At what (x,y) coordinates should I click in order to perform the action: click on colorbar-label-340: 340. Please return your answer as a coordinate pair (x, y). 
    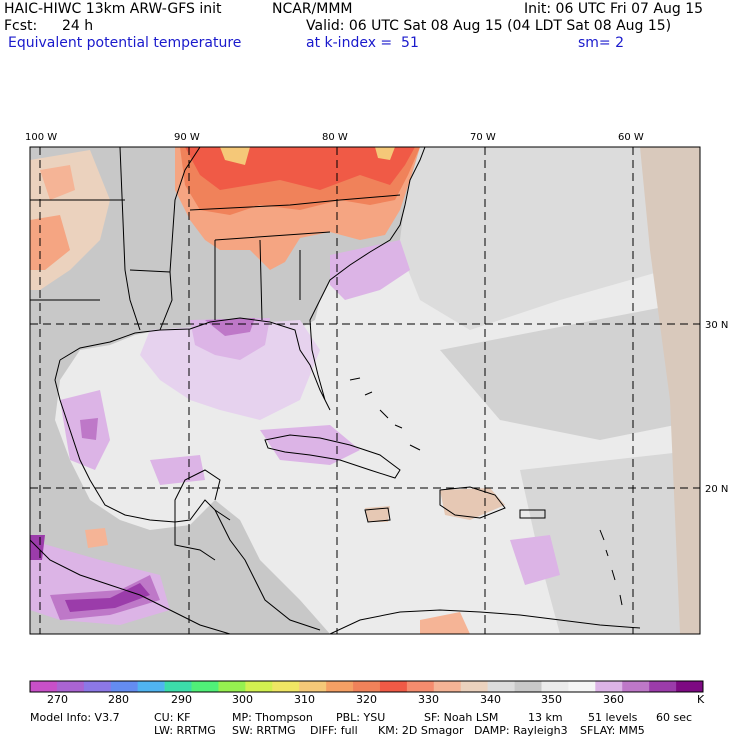
    Looking at the image, I should click on (490, 699).